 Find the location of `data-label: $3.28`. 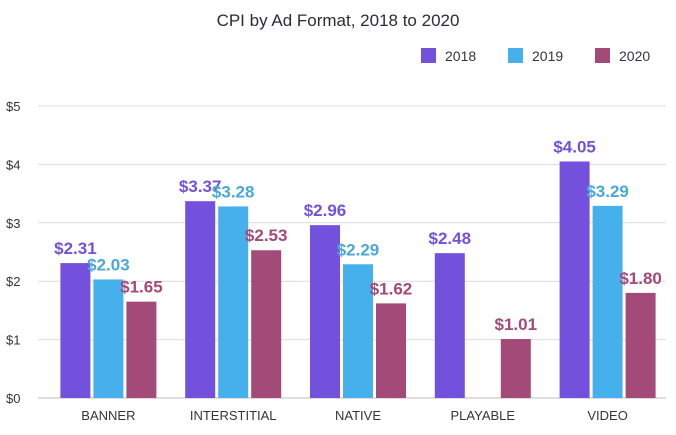

data-label: $3.28 is located at coordinates (233, 191).